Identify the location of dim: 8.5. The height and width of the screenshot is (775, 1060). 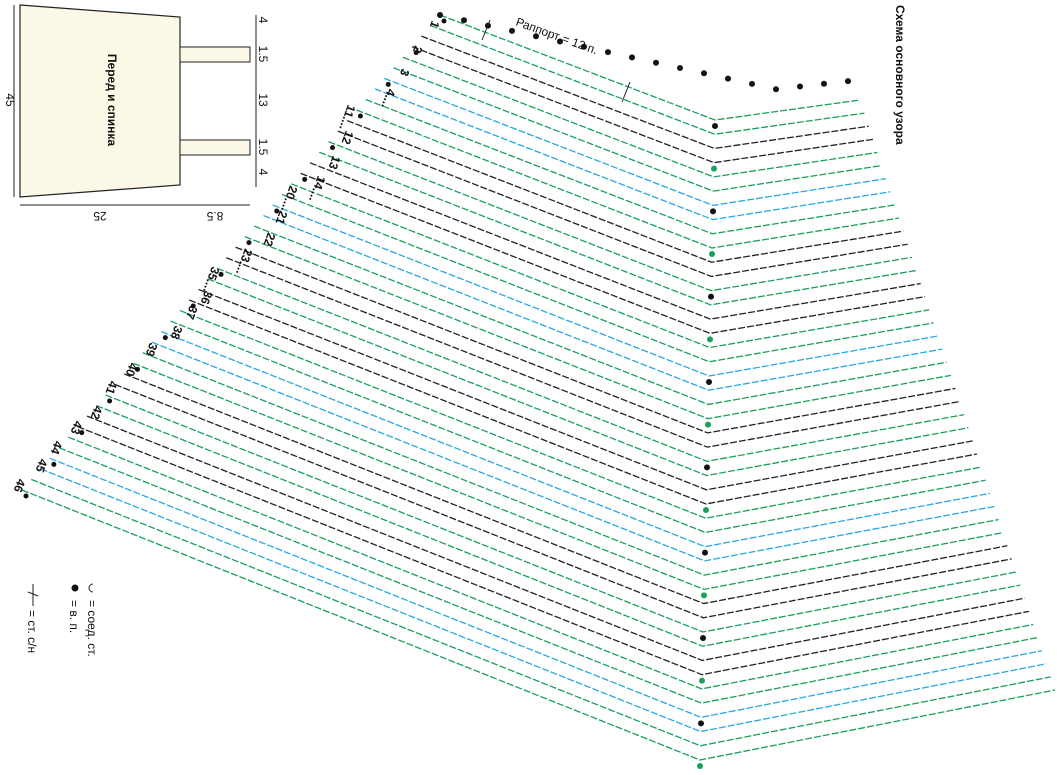
(214, 216).